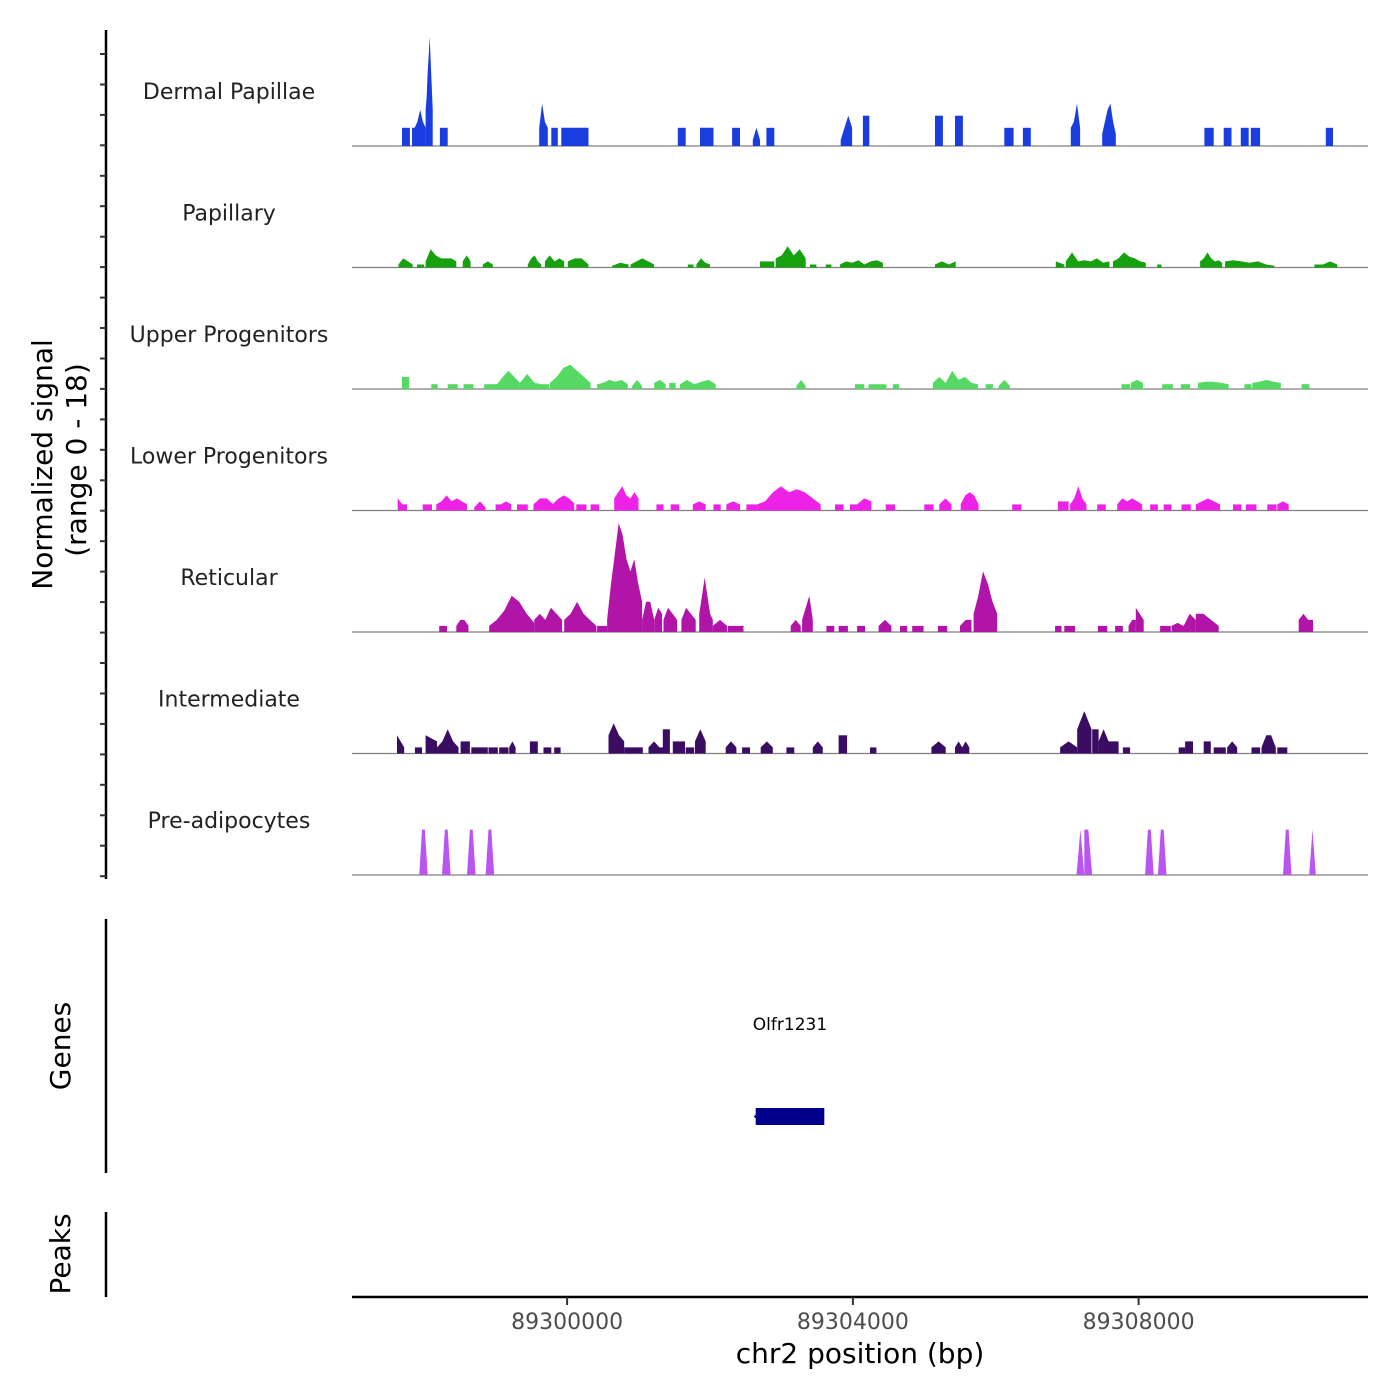 This screenshot has width=1400, height=1400. I want to click on y-axis-title-line2: (range 0 - 18), so click(76, 460).